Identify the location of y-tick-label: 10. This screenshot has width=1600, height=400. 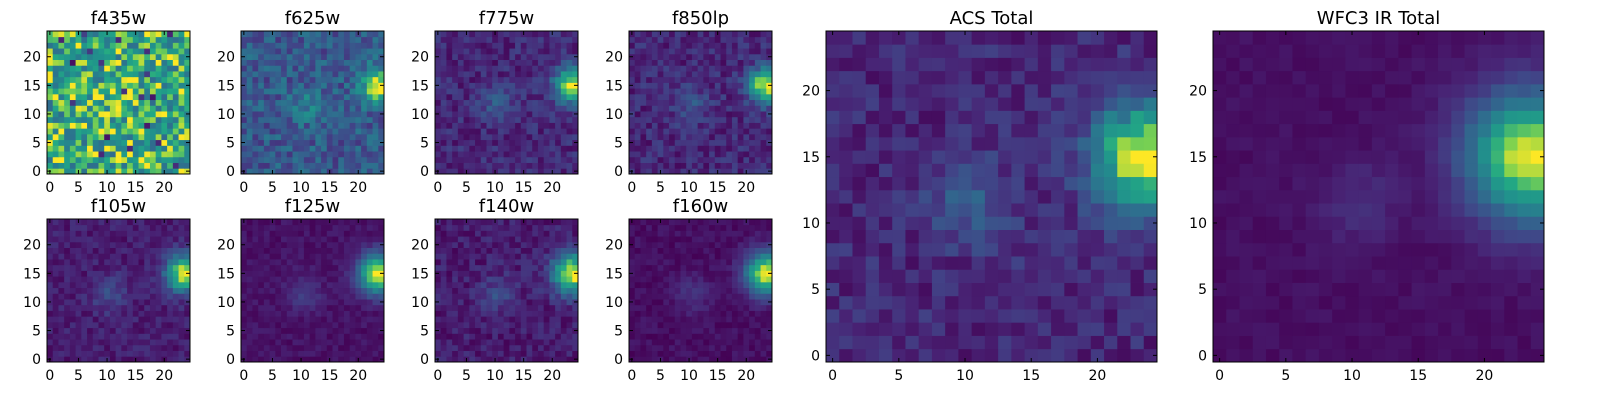
(226, 115).